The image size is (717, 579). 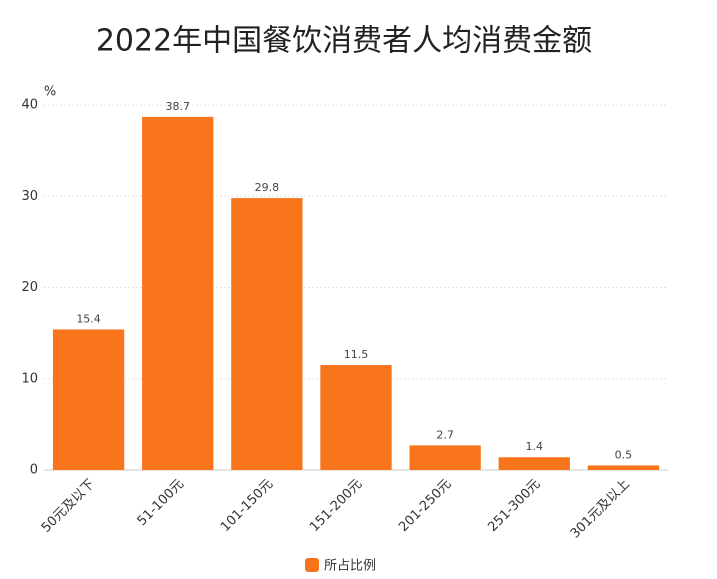 I want to click on y-tick-label: 20, so click(x=29, y=287).